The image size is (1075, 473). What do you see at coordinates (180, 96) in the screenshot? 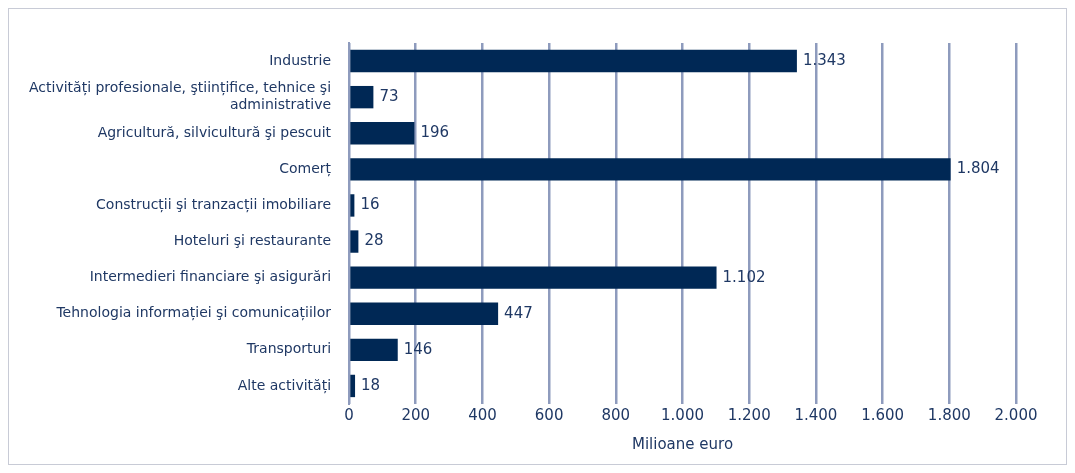
I see `y-tick-label: Activități profesionale, ştiințifice, tehnice şi administrative` at bounding box center [180, 96].